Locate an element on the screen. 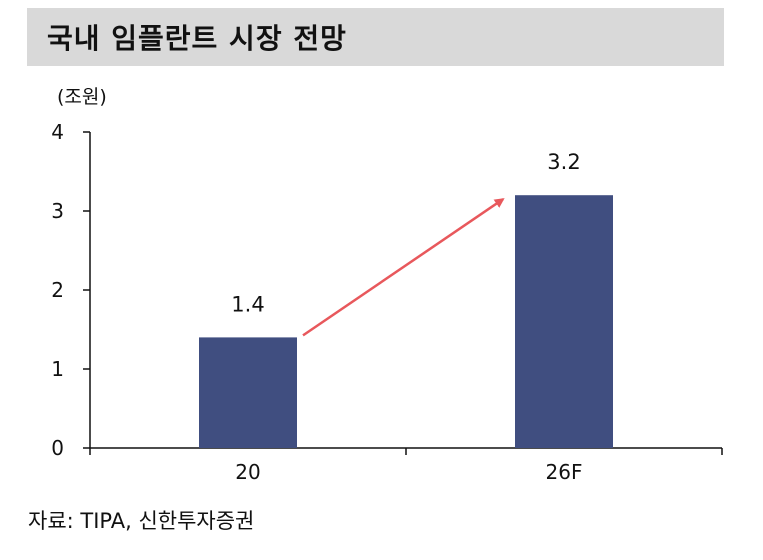 Image resolution: width=763 pixels, height=560 pixels. x-axis: 20 26F is located at coordinates (406, 465).